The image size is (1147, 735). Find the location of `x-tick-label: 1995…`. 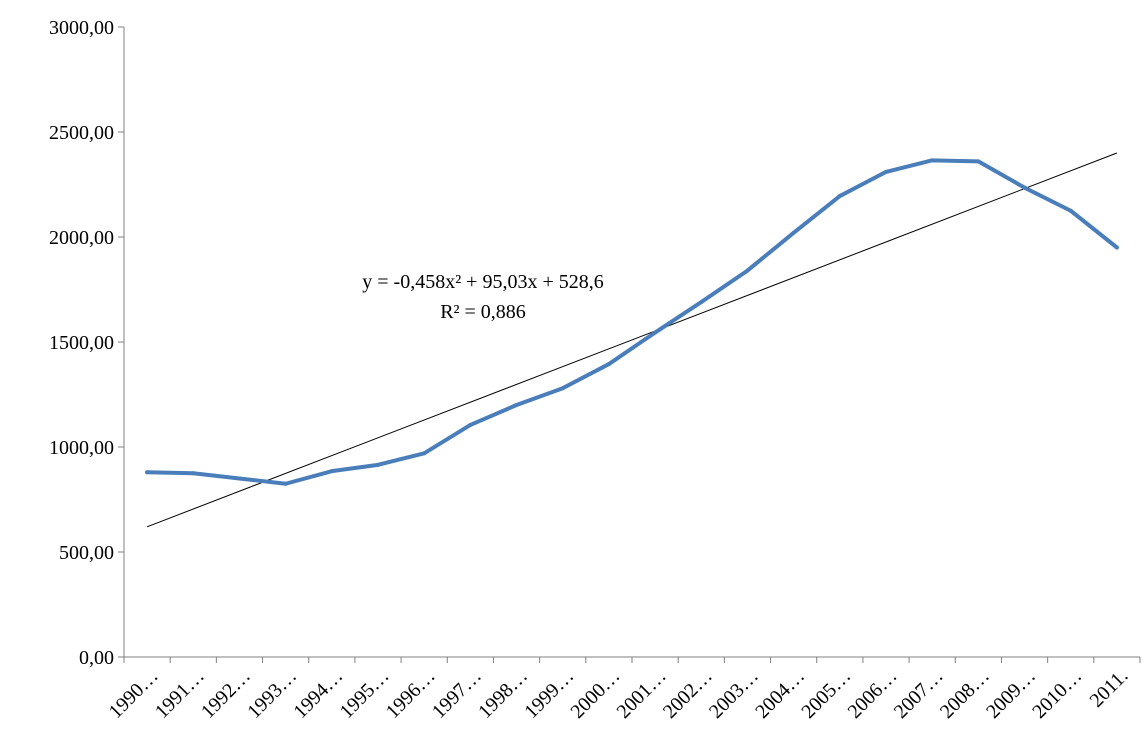

x-tick-label: 1995… is located at coordinates (365, 694).